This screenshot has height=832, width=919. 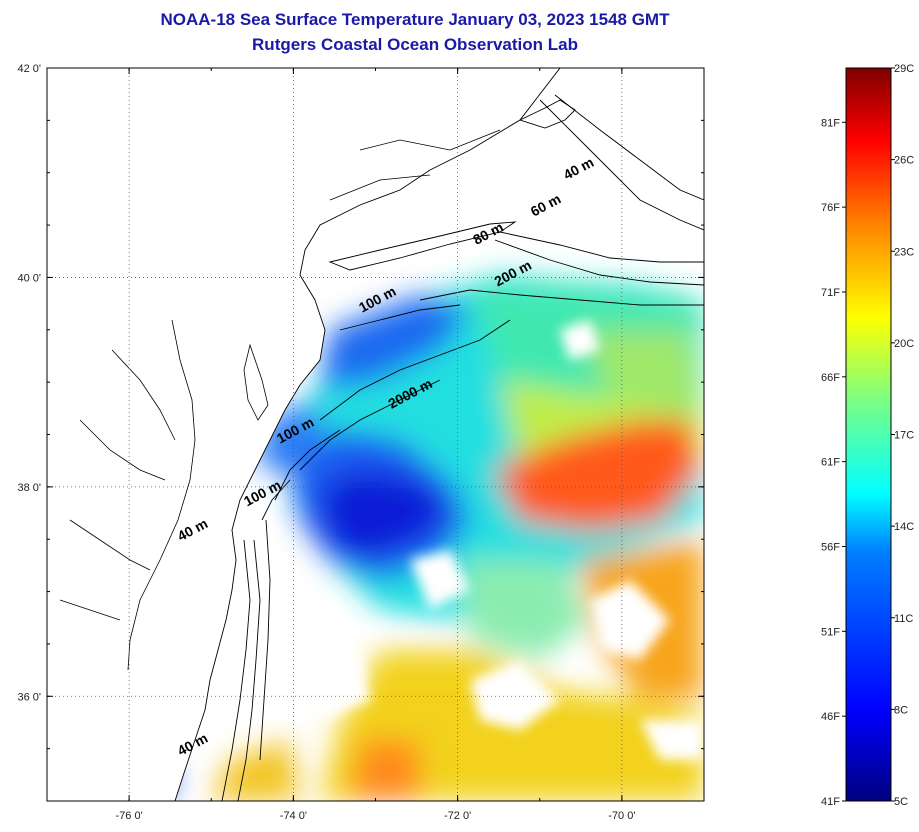 I want to click on colorbar-label-c: 8C, so click(x=901, y=710).